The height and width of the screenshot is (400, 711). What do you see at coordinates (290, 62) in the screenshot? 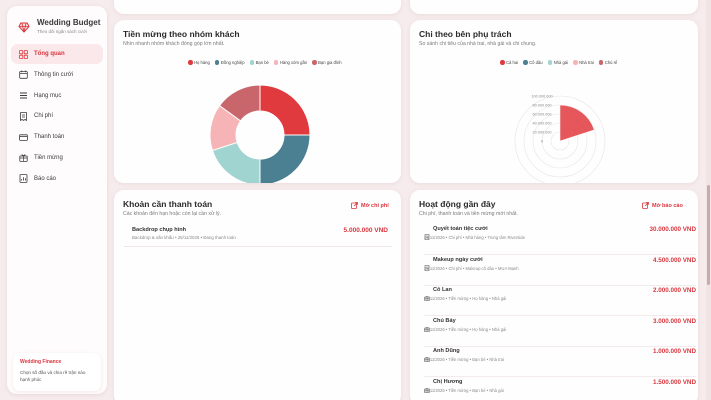
I see `legend-item: Hàng xóm gần` at bounding box center [290, 62].